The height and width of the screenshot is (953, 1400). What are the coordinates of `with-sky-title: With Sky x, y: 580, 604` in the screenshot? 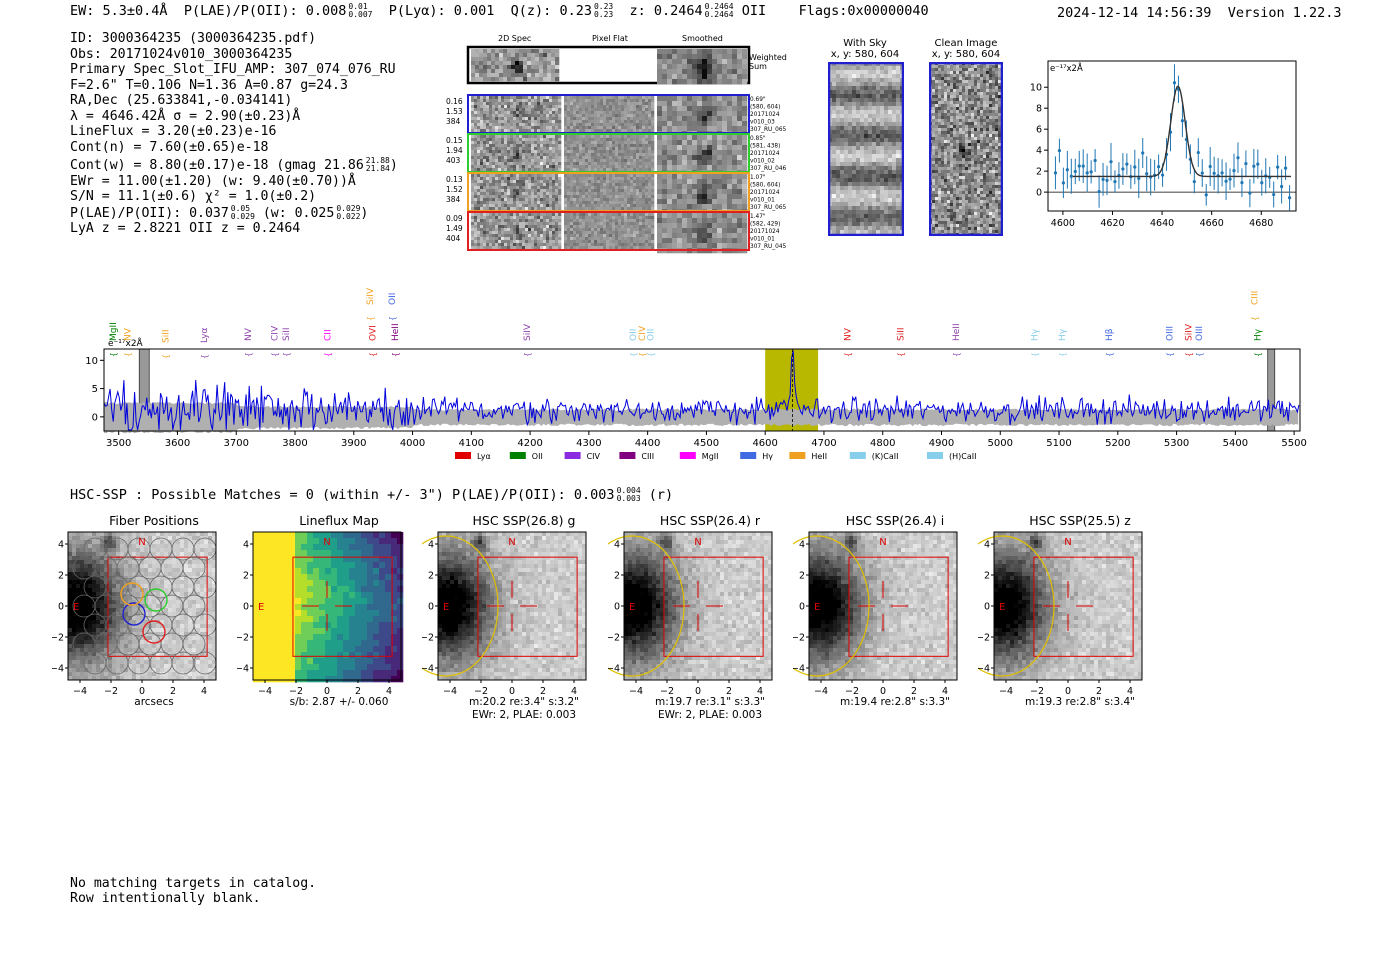 It's located at (865, 49).